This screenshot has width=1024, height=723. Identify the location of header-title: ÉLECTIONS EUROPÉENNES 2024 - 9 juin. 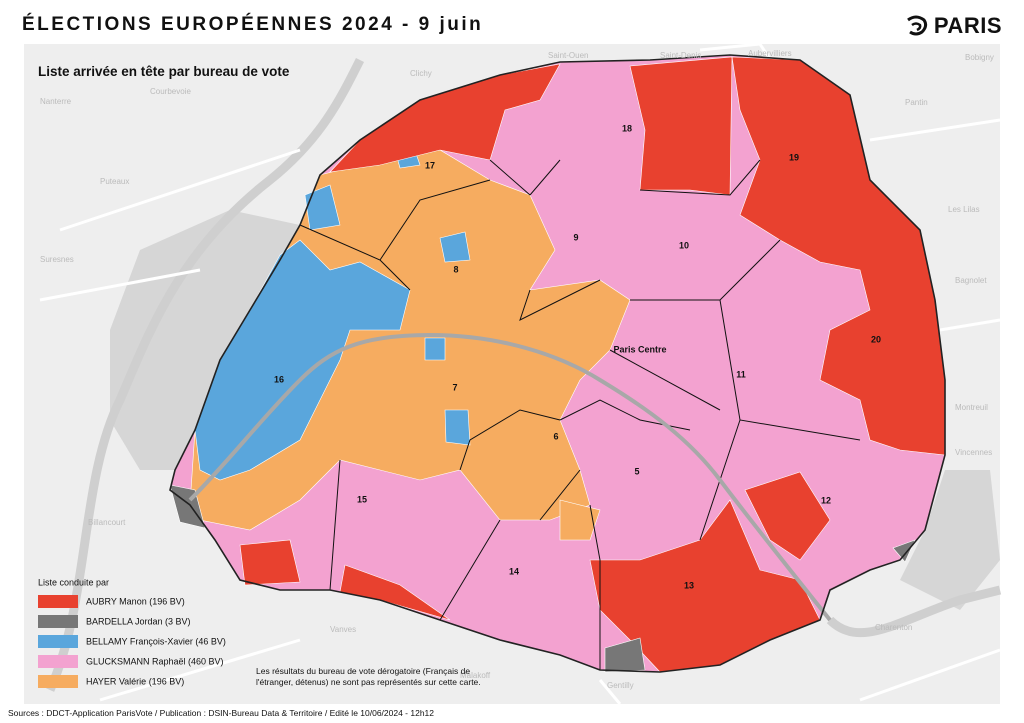
(253, 24).